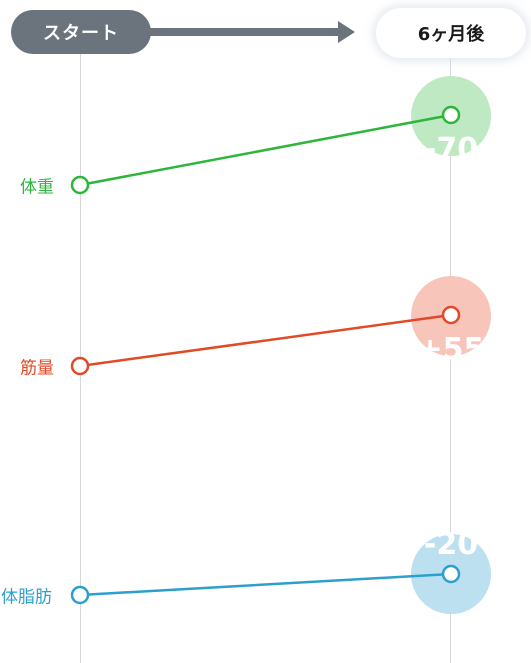  I want to click on muscle-bubble-value: +55, so click(451, 349).